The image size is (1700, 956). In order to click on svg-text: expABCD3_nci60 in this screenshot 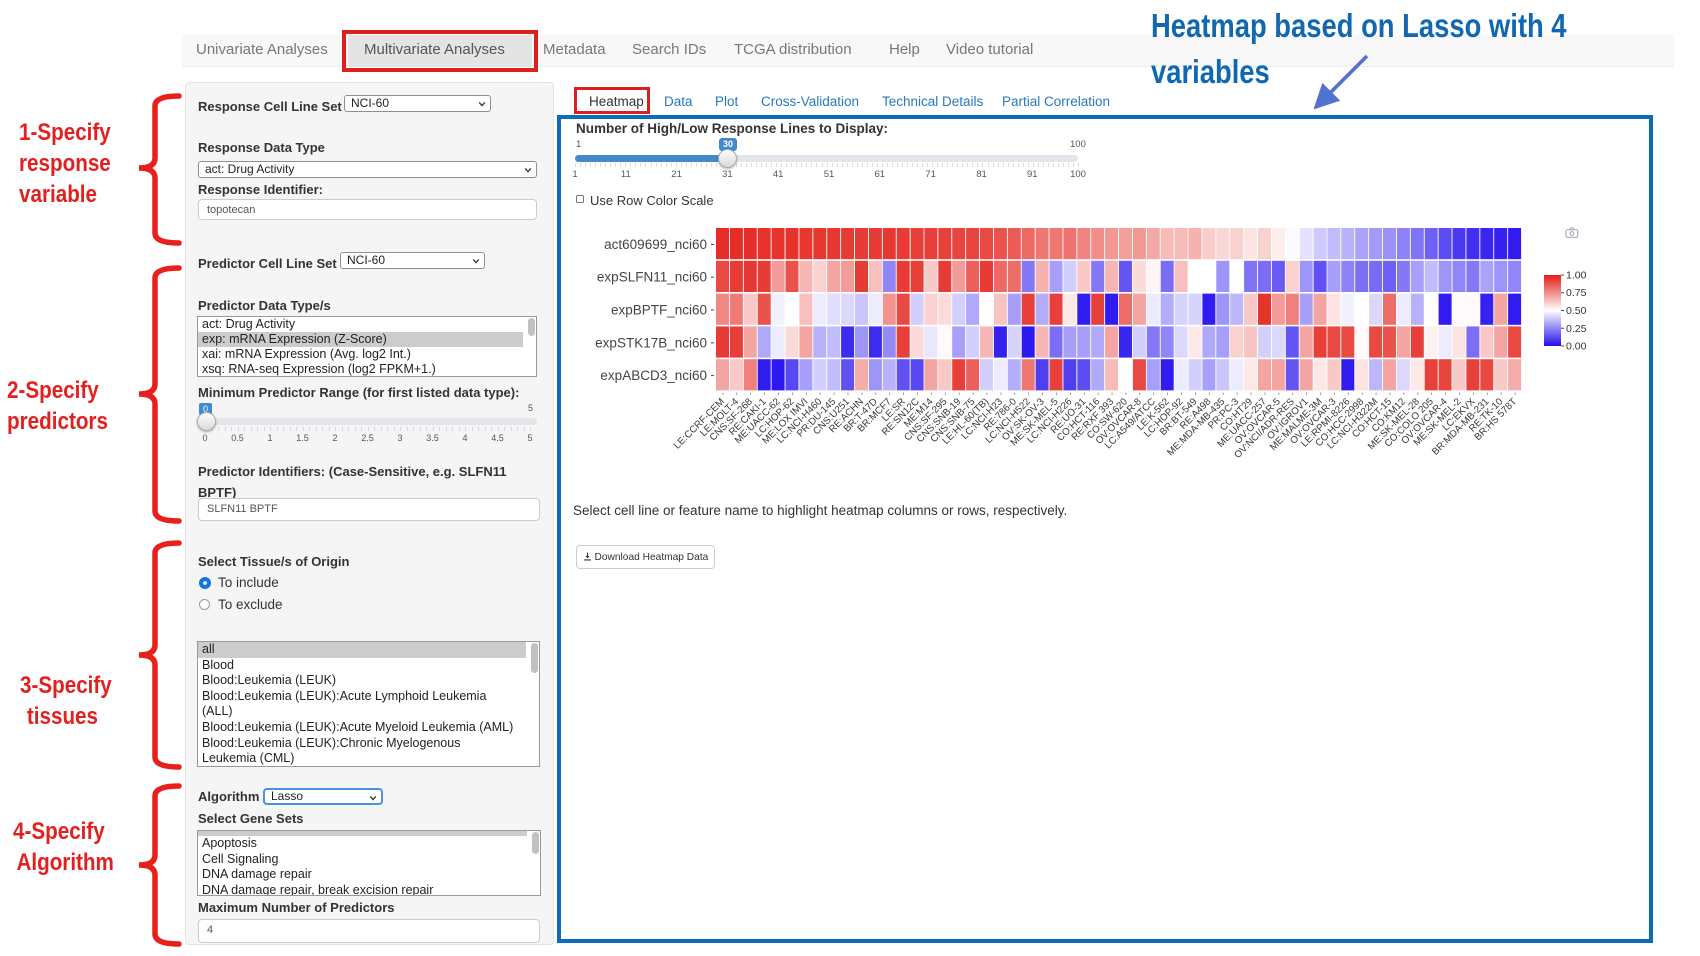, I will do `click(653, 375)`.